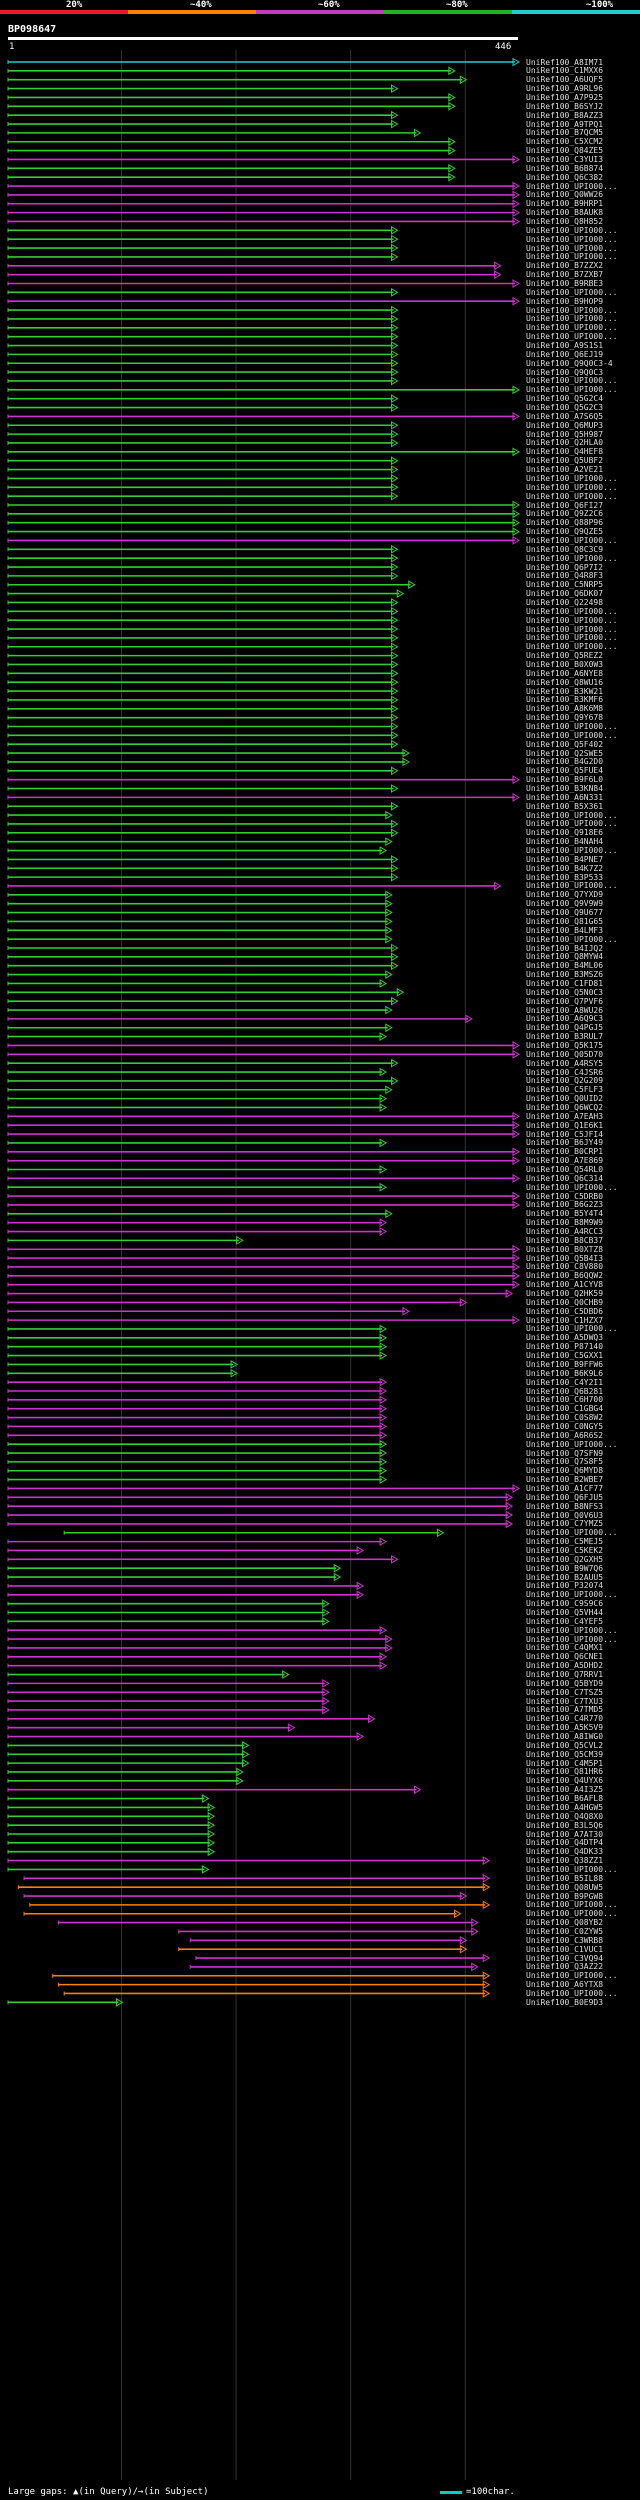 The width and height of the screenshot is (640, 2500). Describe the element at coordinates (565, 1045) in the screenshot. I see `hit-label: UniRef100_Q5K175` at that location.